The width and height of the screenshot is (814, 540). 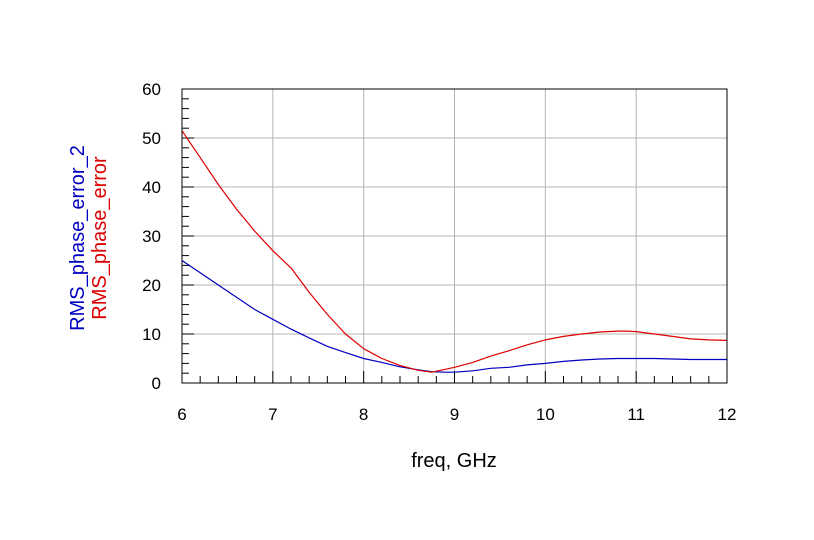 I want to click on x-tick-label: 12, so click(x=727, y=414).